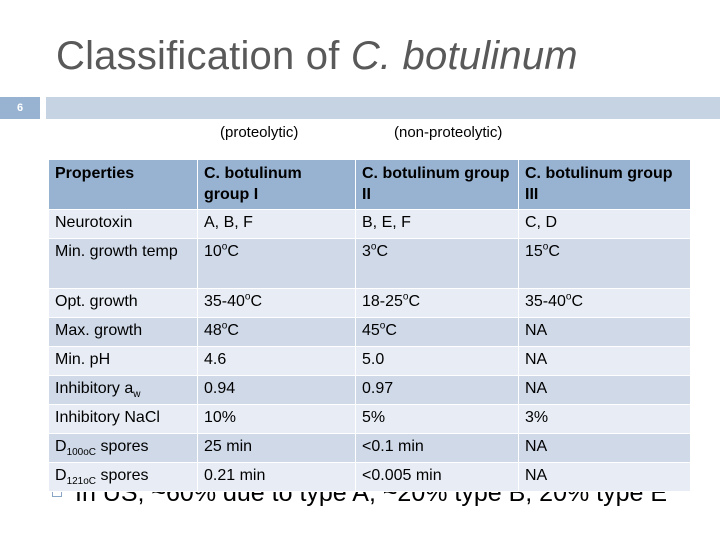  What do you see at coordinates (276, 448) in the screenshot?
I see `table-cell-g1: 25 min` at bounding box center [276, 448].